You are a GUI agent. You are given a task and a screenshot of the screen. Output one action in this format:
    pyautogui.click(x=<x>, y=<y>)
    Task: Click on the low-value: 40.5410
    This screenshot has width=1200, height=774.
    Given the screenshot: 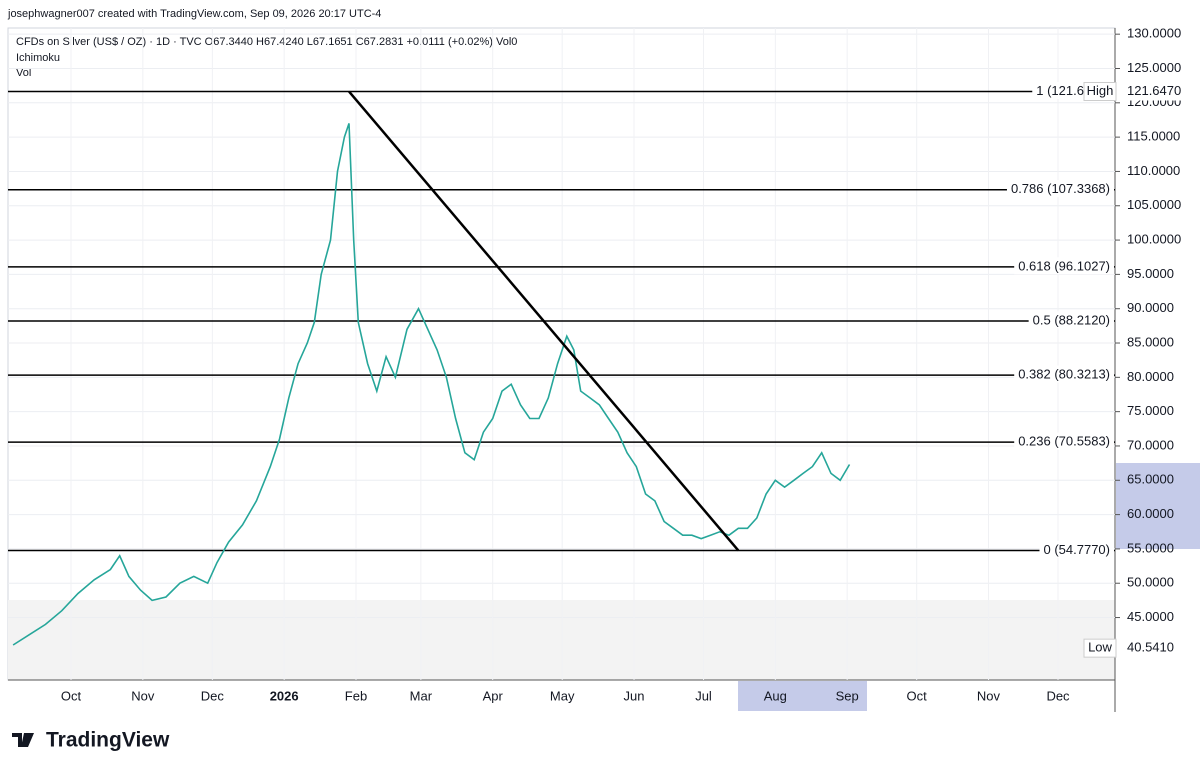 What is the action you would take?
    pyautogui.click(x=1150, y=647)
    